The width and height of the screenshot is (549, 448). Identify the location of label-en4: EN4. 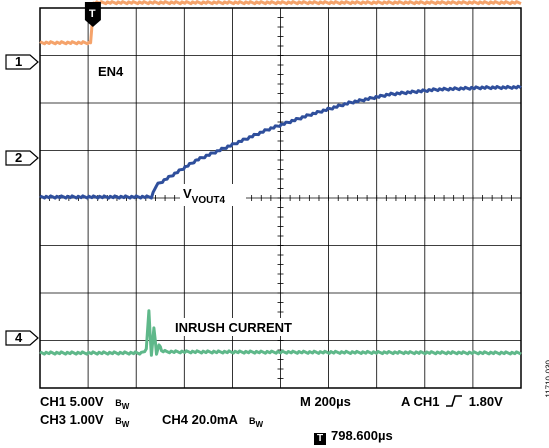
(111, 71).